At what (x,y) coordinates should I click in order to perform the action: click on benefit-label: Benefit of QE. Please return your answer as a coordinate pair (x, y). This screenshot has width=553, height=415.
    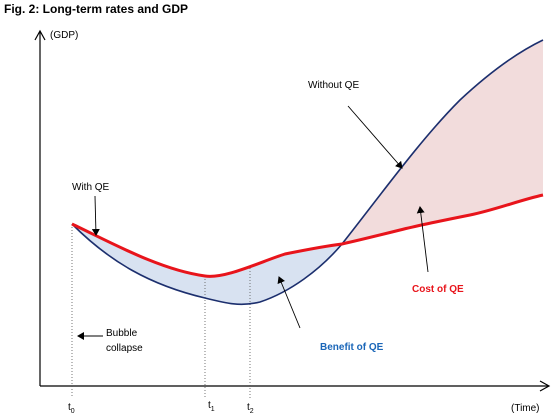
    Looking at the image, I should click on (352, 347).